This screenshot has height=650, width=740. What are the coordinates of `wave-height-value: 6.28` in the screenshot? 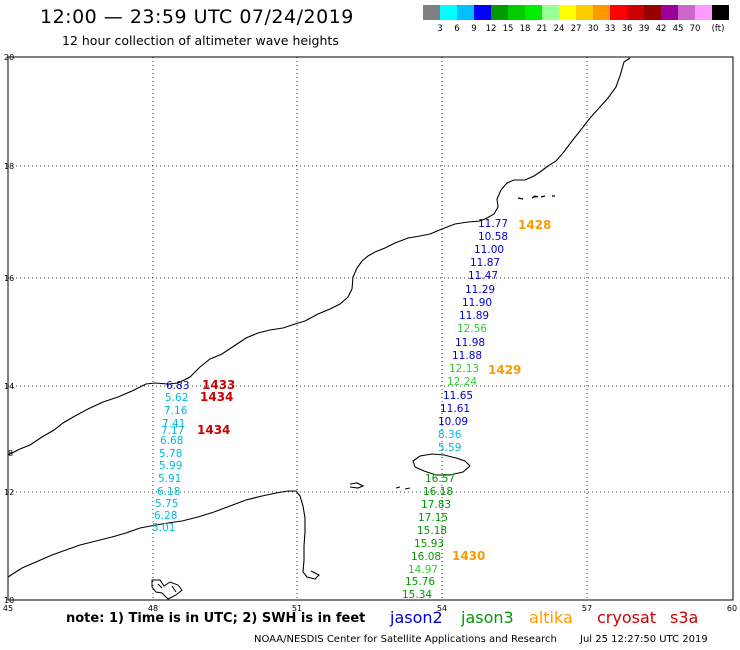 It's located at (165, 516).